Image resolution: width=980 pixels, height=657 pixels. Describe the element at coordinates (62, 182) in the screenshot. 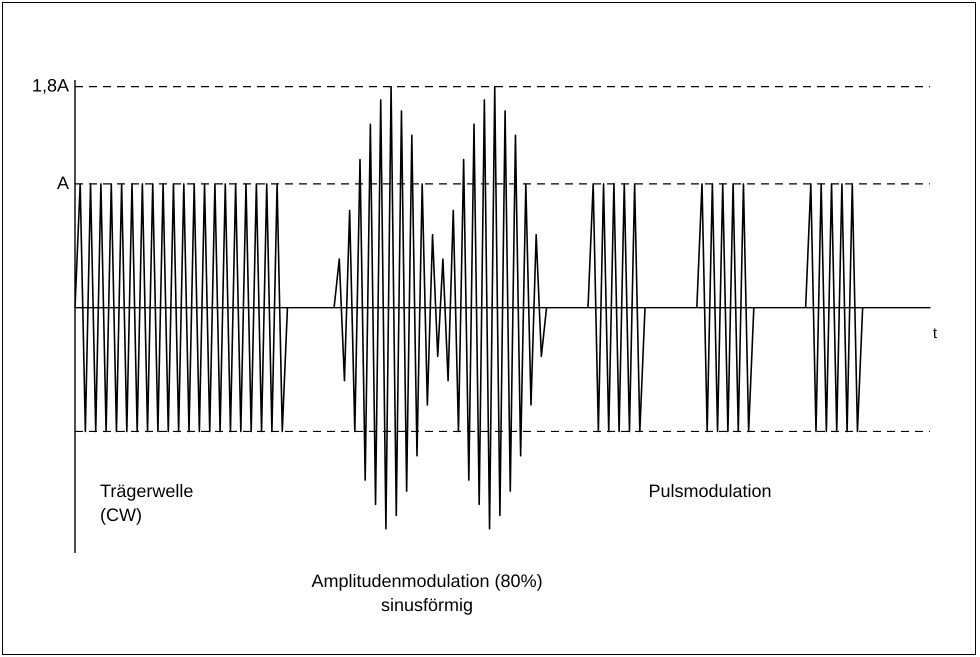

I see `ref-line-label: A` at that location.